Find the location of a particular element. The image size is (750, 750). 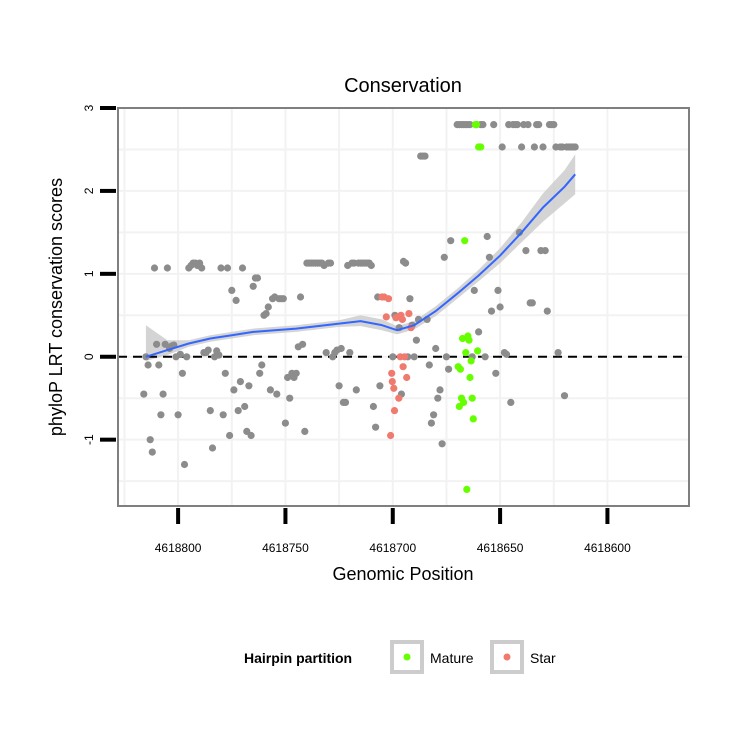

legend-item-star: Star is located at coordinates (523, 657).